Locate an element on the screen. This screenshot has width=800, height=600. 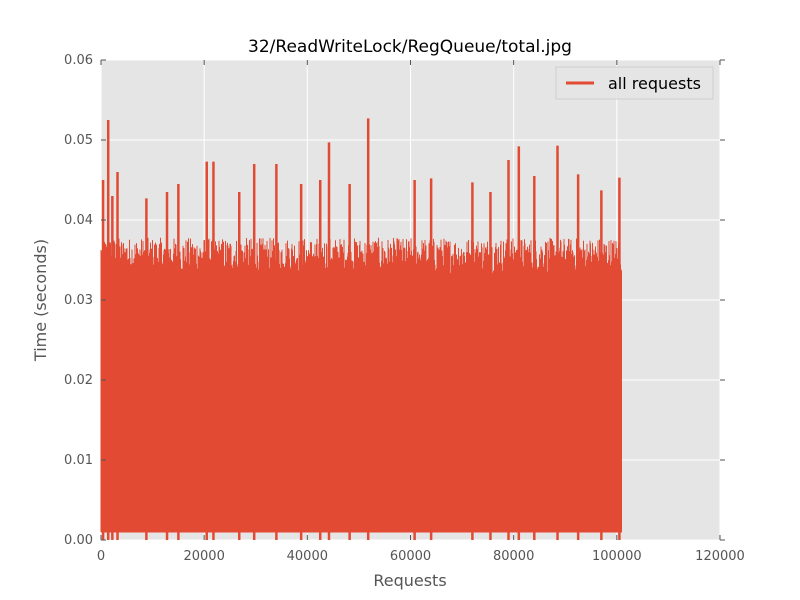
x-tick-label: 0 is located at coordinates (101, 556).